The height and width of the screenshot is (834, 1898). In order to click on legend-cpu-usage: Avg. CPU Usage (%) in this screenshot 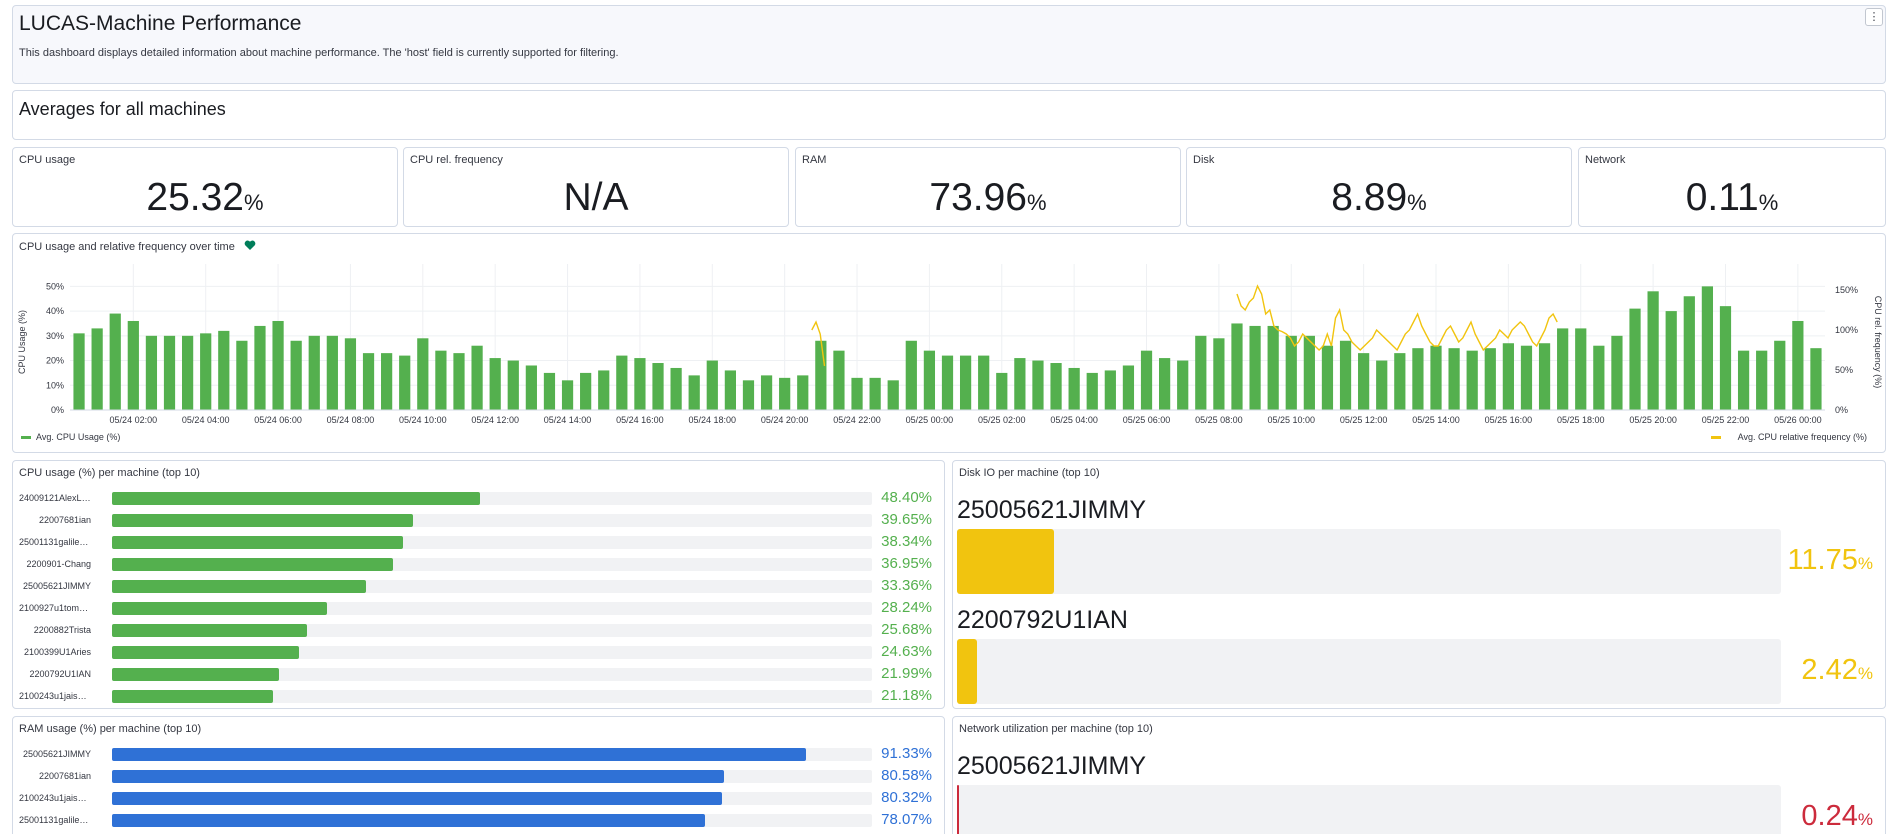, I will do `click(78, 437)`.